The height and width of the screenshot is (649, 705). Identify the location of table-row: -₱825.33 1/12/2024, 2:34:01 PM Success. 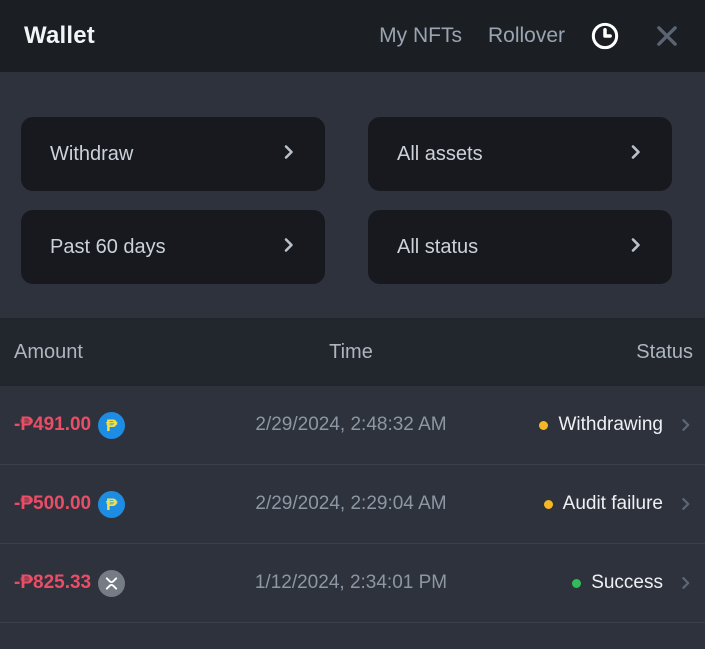
(352, 583).